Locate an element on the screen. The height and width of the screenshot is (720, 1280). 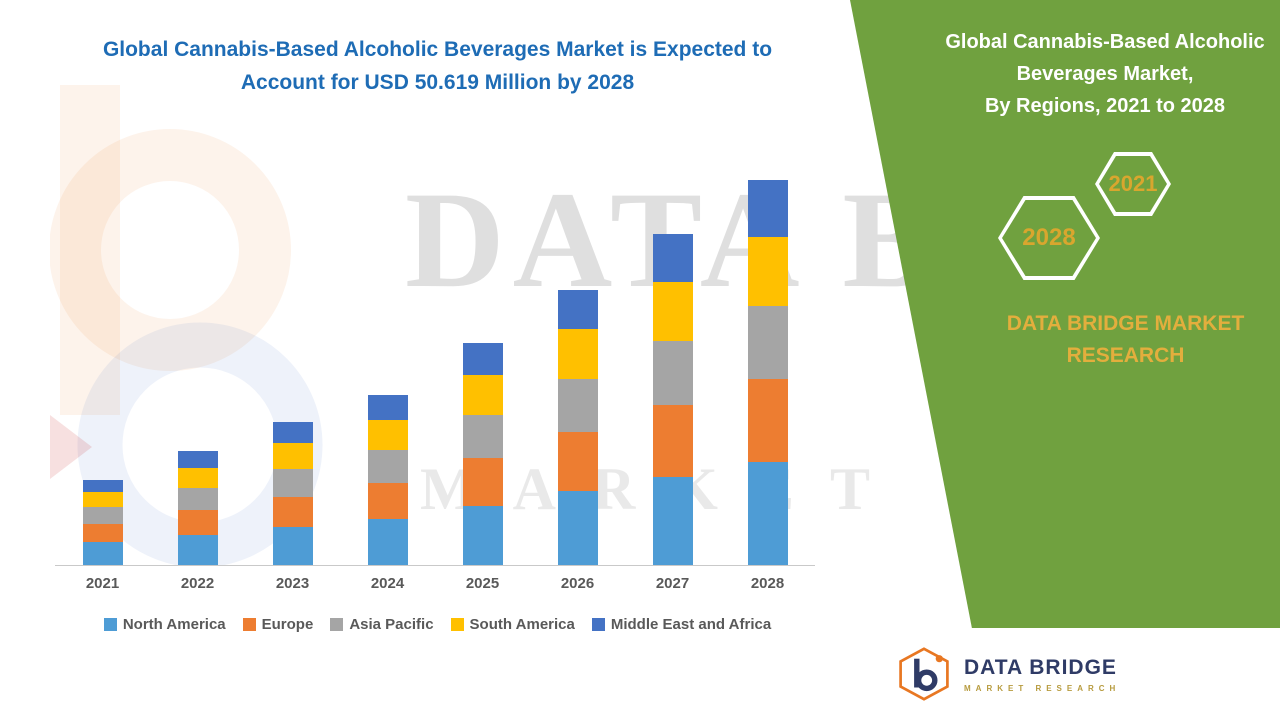
panel-brand-text: DATA BRIDGE MARKET RESEARCH is located at coordinates (1124, 339).